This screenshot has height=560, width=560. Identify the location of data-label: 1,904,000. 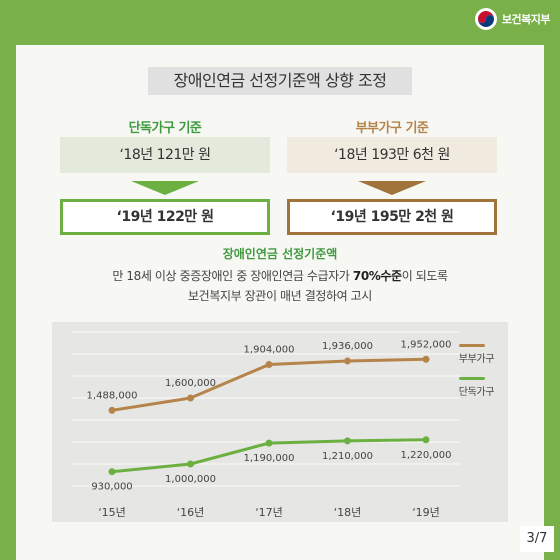
(269, 350).